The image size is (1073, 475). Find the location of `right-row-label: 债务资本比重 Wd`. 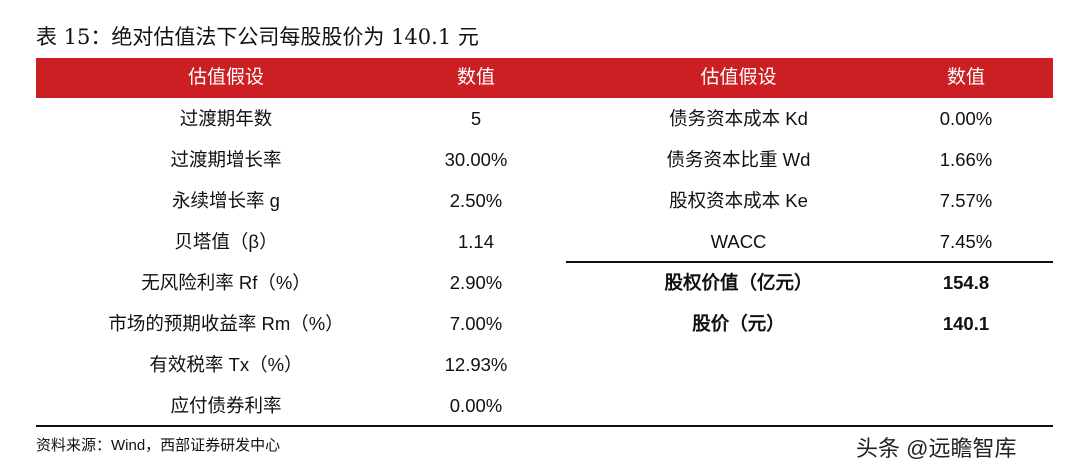

right-row-label: 债务资本比重 Wd is located at coordinates (738, 159).